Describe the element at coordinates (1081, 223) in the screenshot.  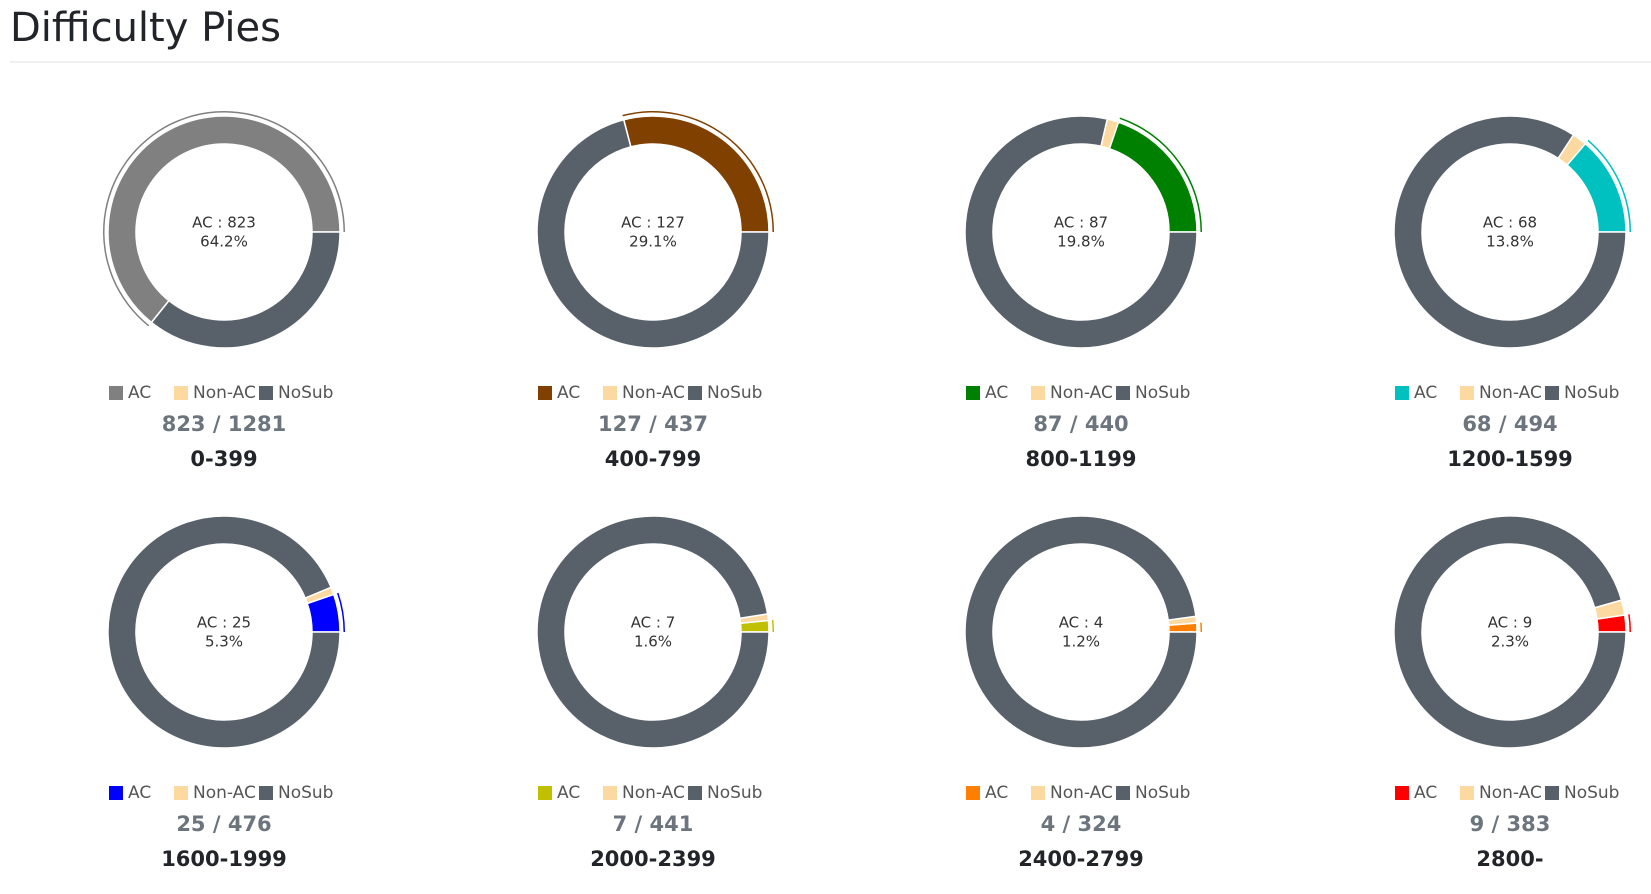
I see `center-label: AC : 87` at that location.